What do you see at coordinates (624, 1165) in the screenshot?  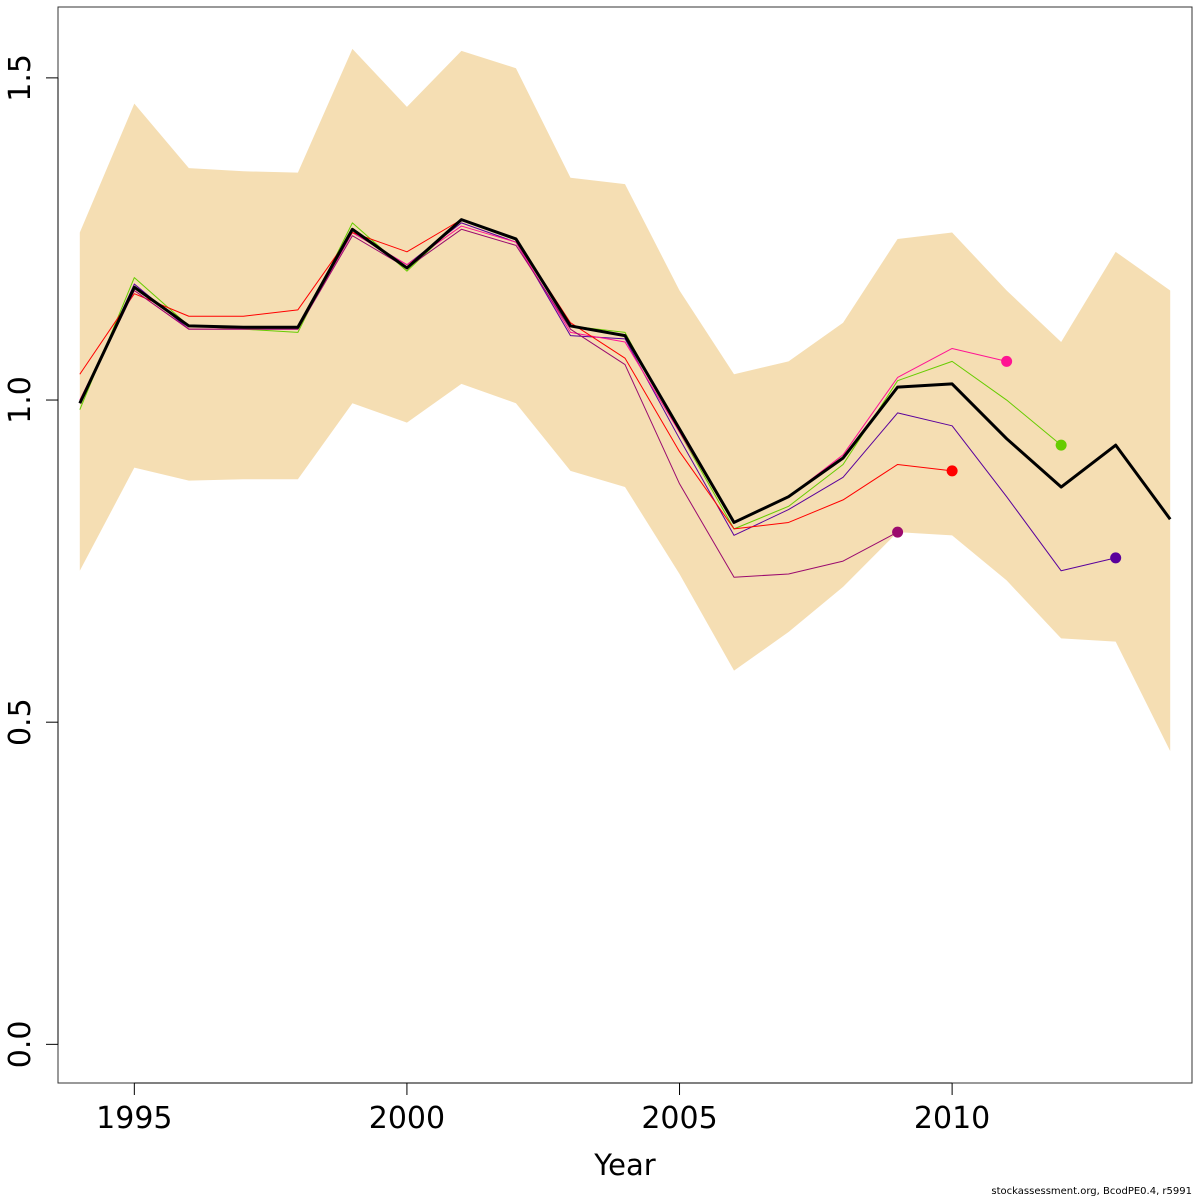 I see `x-axis-title: Year` at bounding box center [624, 1165].